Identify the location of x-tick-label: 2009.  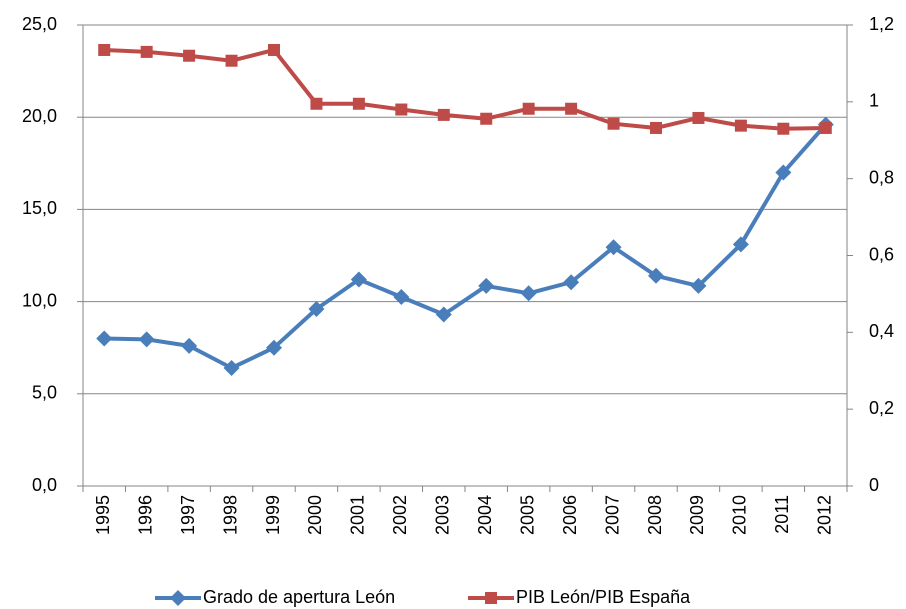
(697, 515).